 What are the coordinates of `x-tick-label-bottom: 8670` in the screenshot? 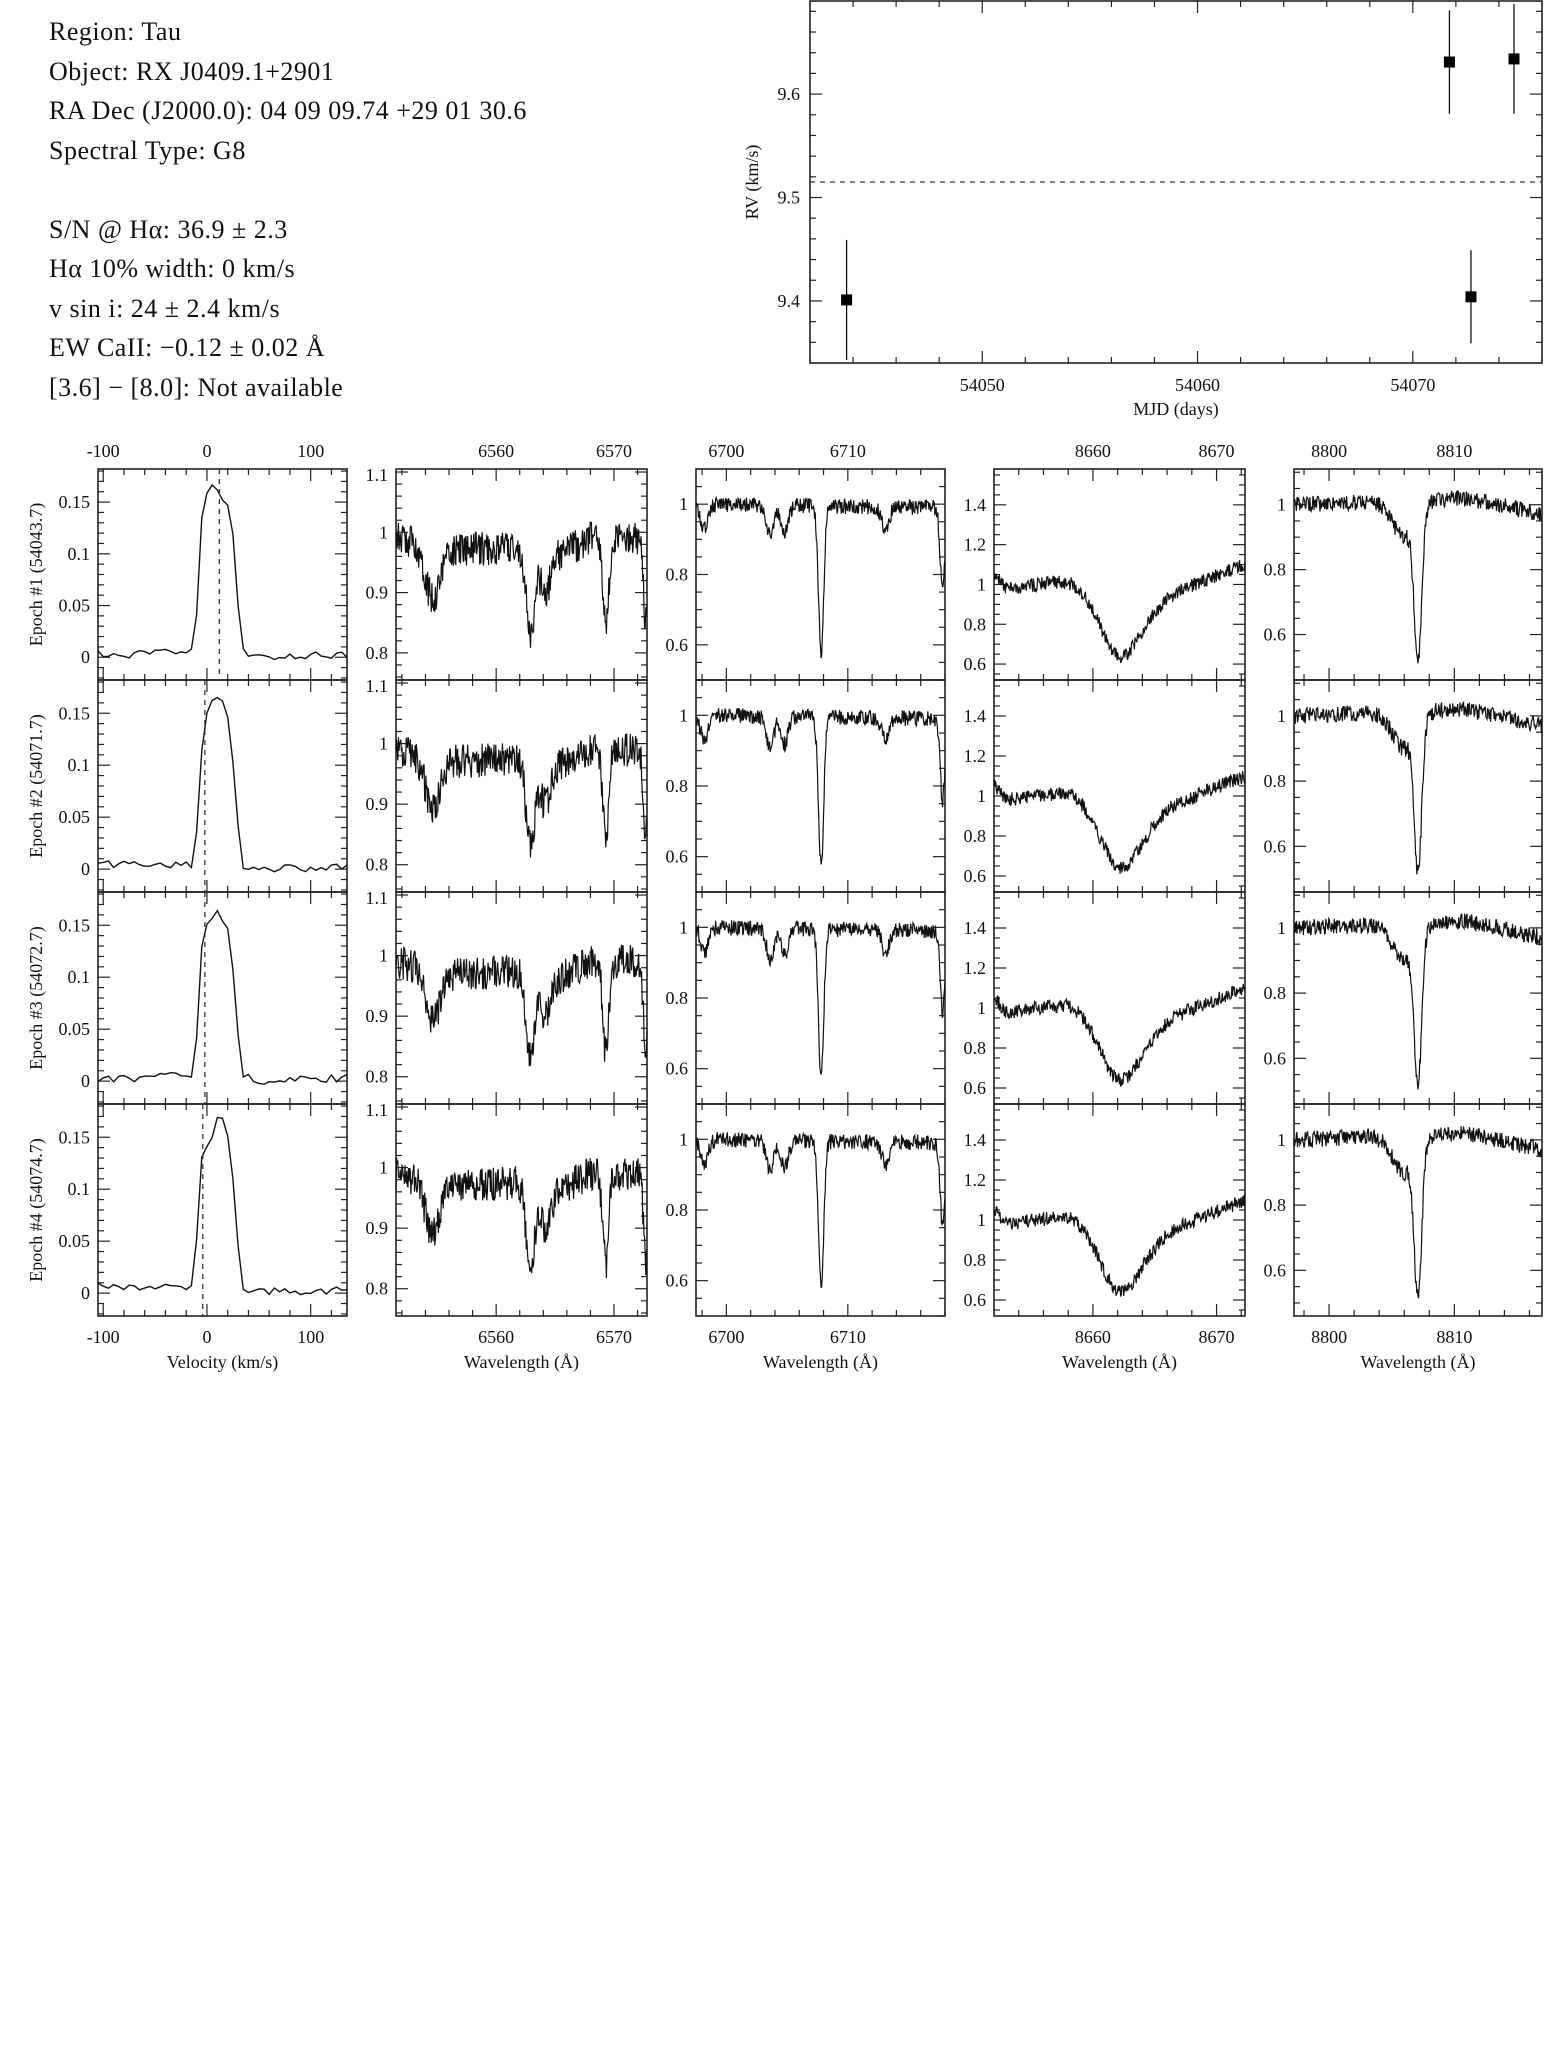 It's located at (1217, 1337).